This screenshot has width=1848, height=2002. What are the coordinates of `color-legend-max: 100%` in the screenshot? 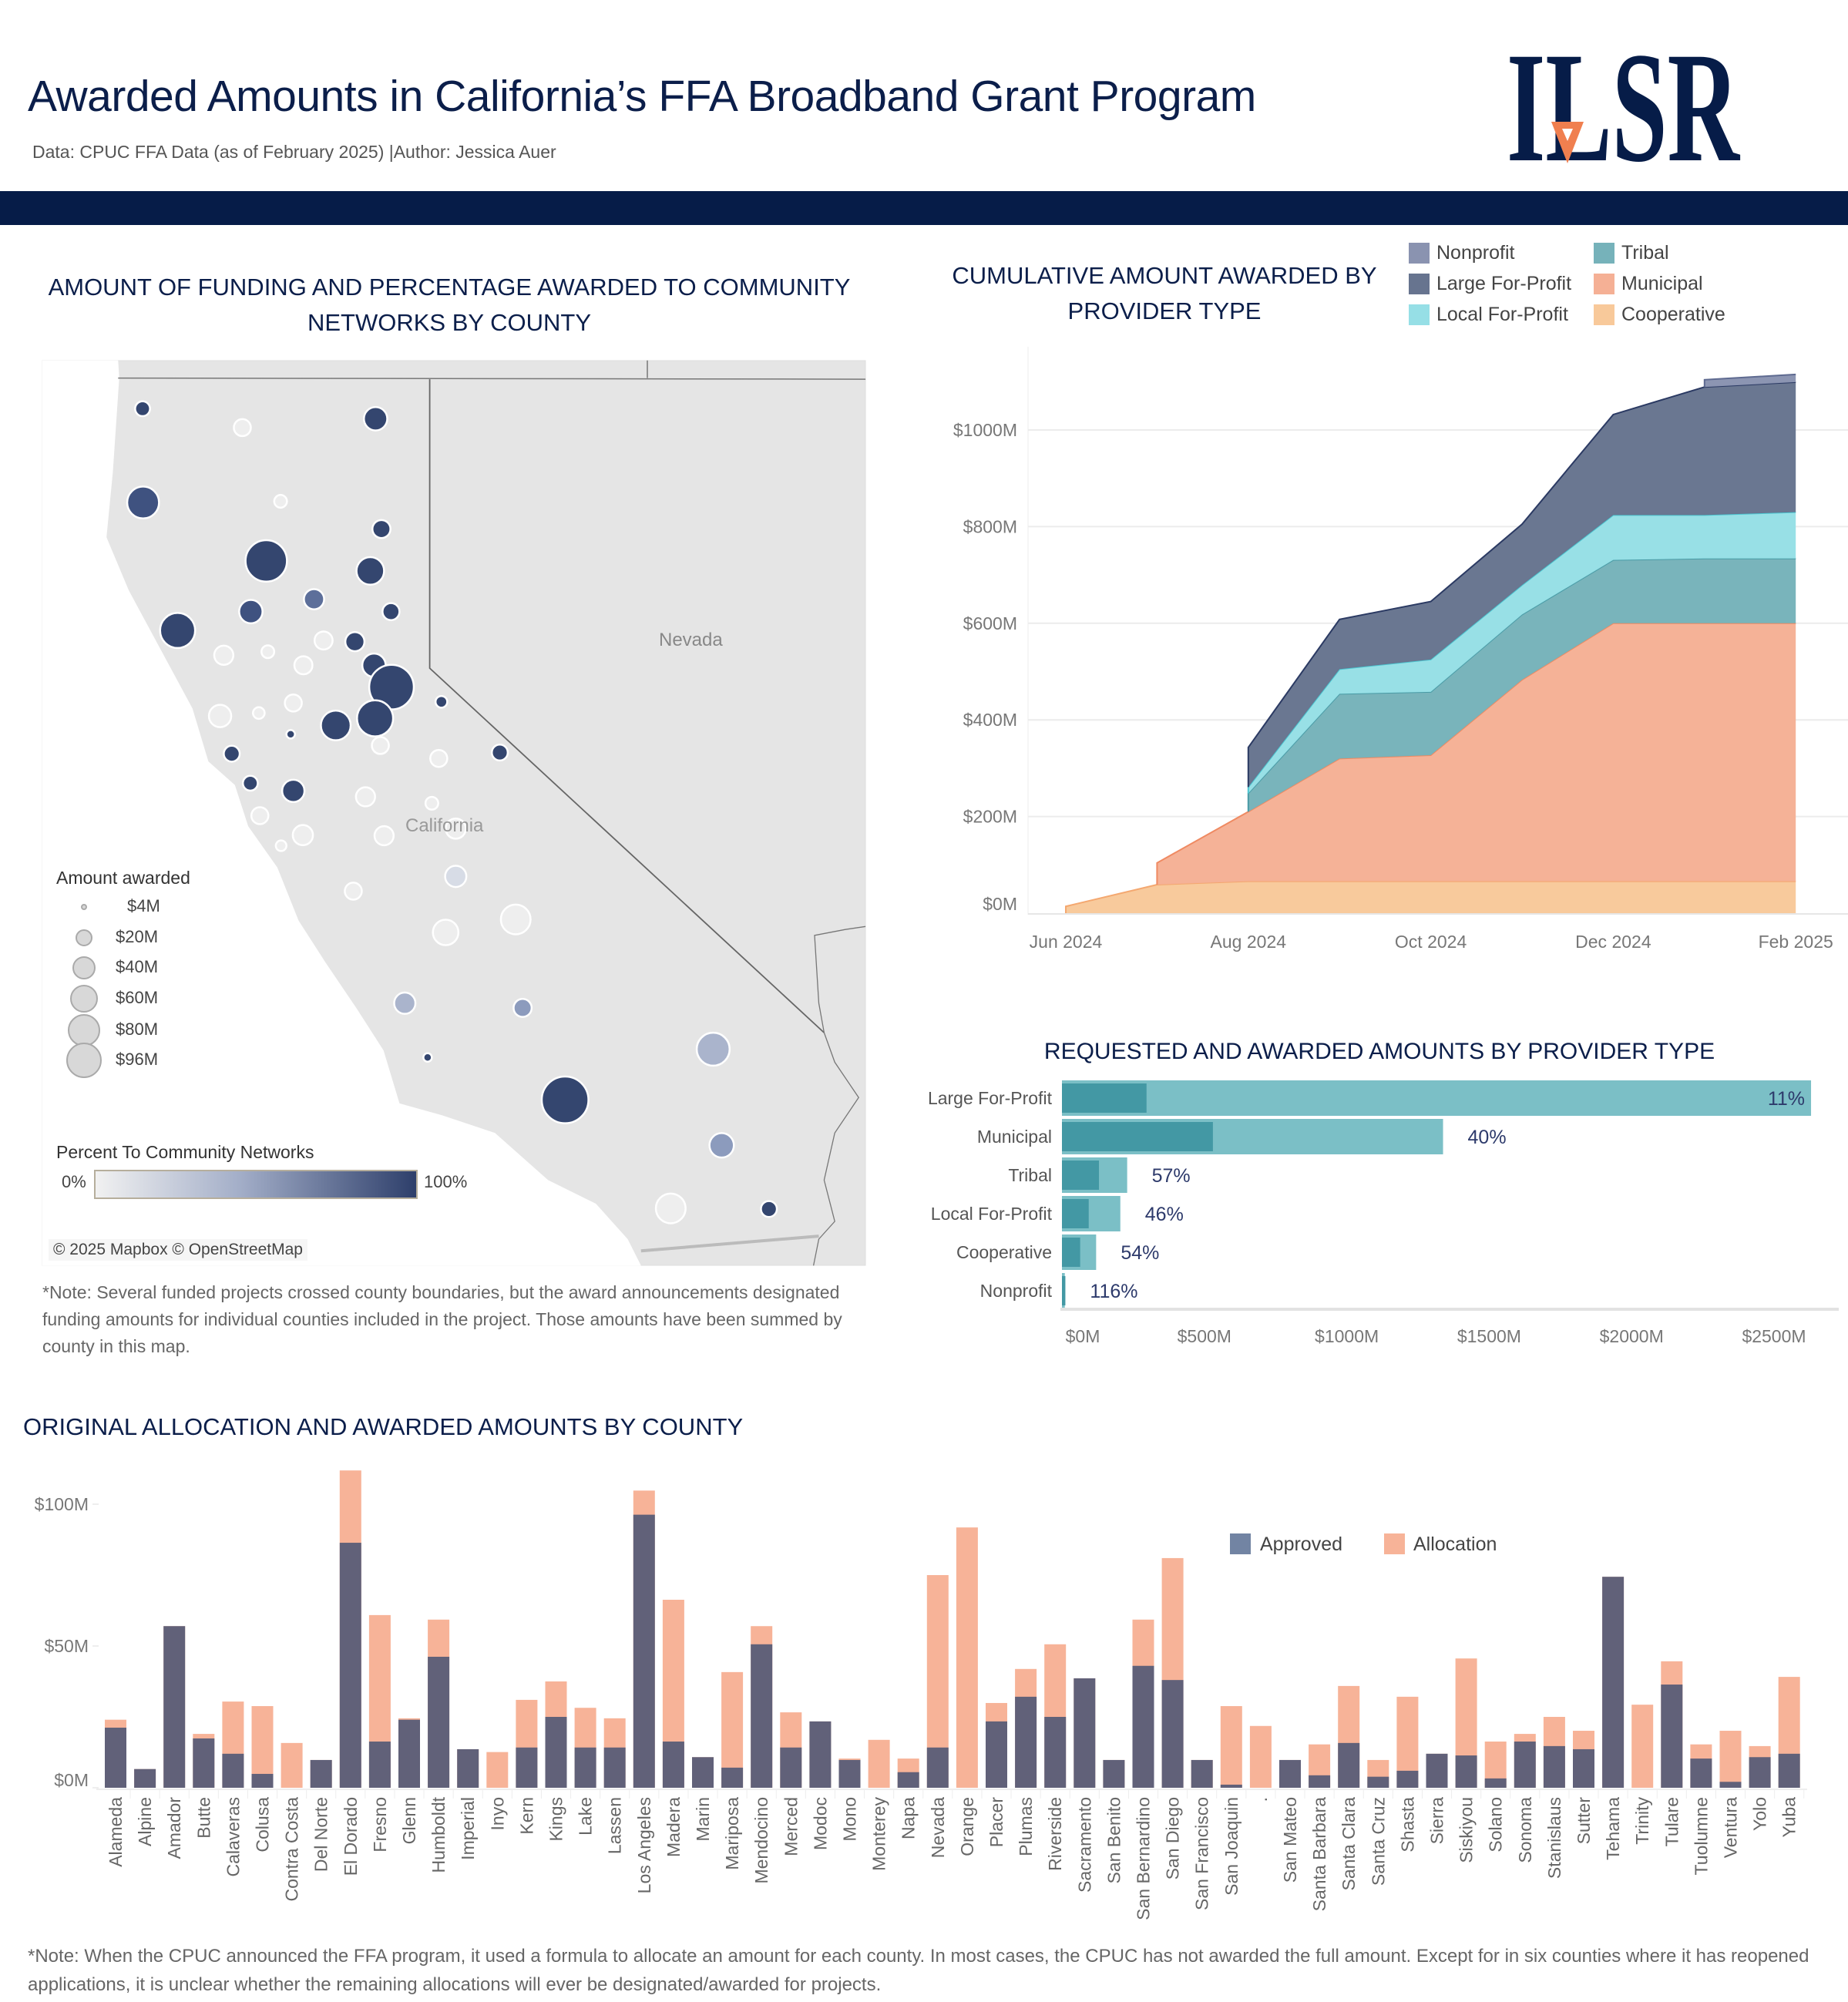 It's located at (446, 1181).